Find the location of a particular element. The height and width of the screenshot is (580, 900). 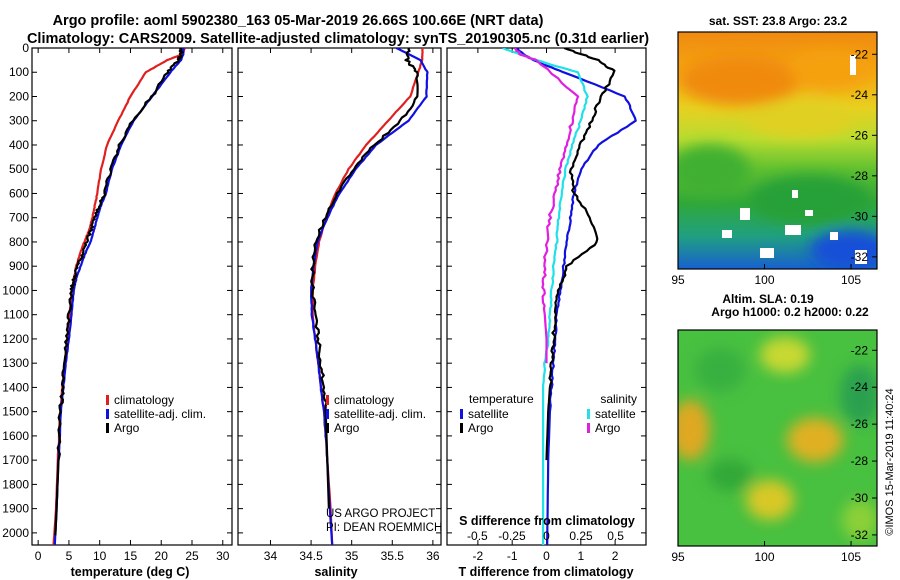

x-tick-label: 34 is located at coordinates (271, 556).